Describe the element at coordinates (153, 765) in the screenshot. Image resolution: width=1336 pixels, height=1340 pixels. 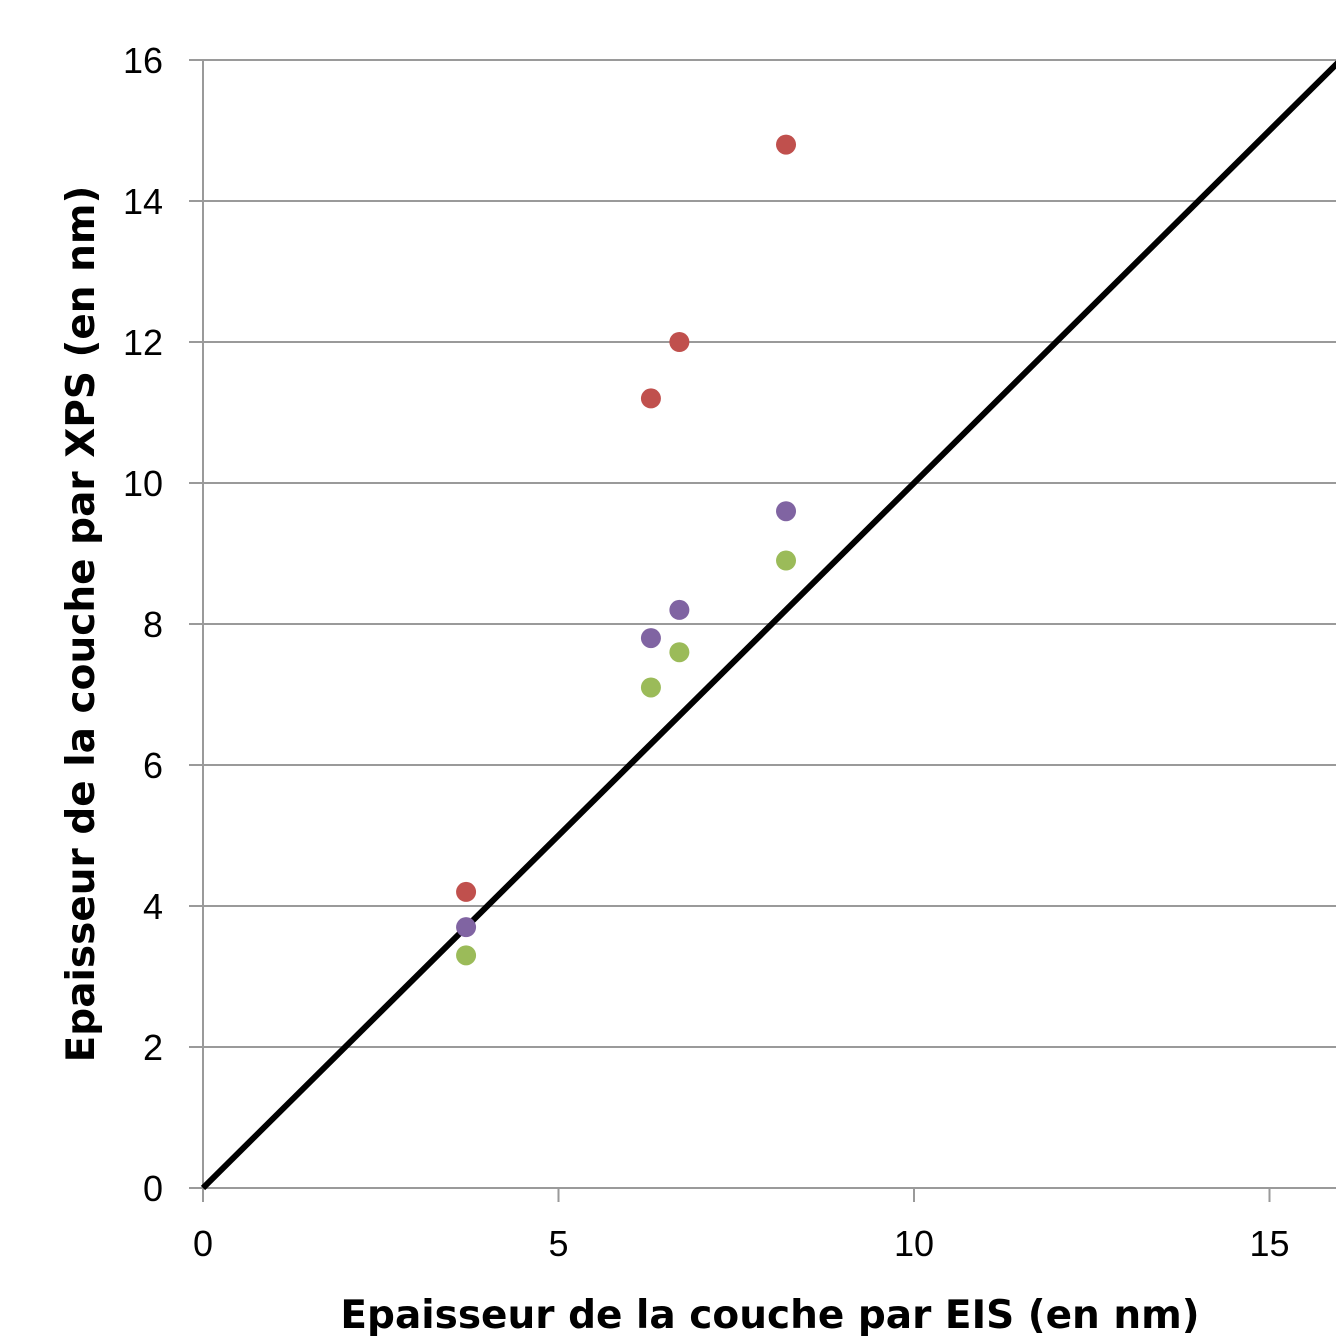
I see `y-tick-label: 6` at that location.